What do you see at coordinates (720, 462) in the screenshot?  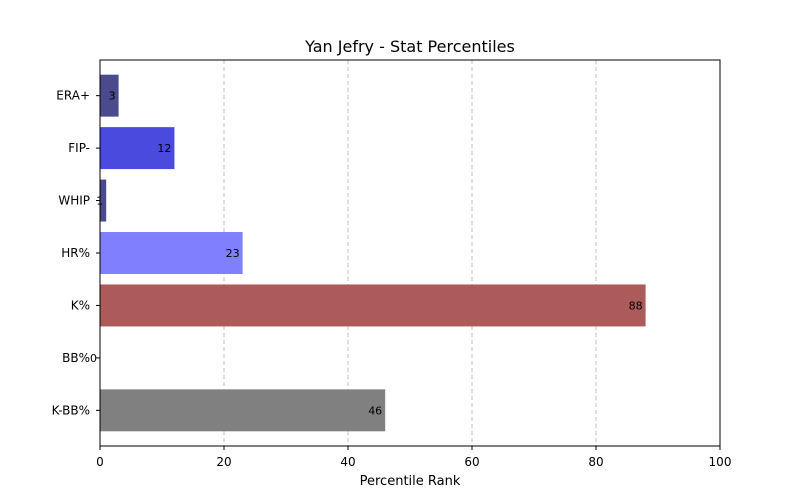 I see `x-tick-label: 100` at bounding box center [720, 462].